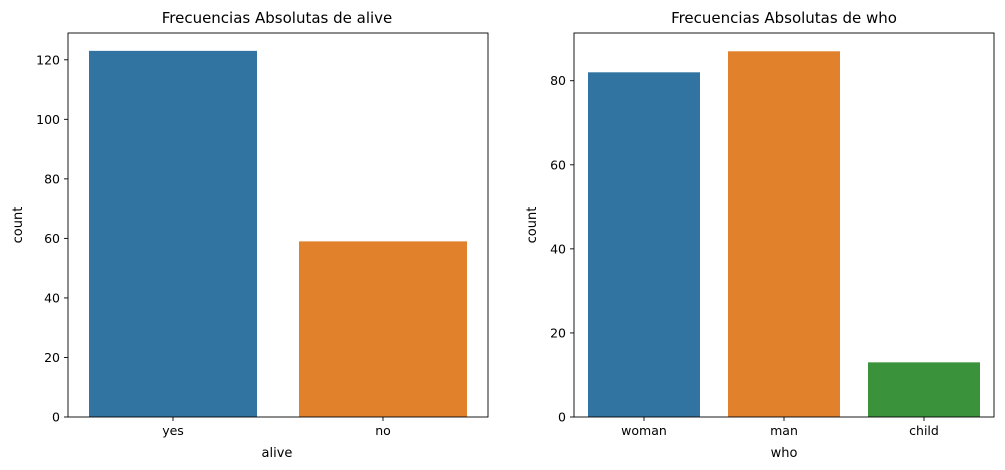 This screenshot has width=1005, height=470. Describe the element at coordinates (558, 164) in the screenshot. I see `who-y-tick-label-60: 60` at that location.